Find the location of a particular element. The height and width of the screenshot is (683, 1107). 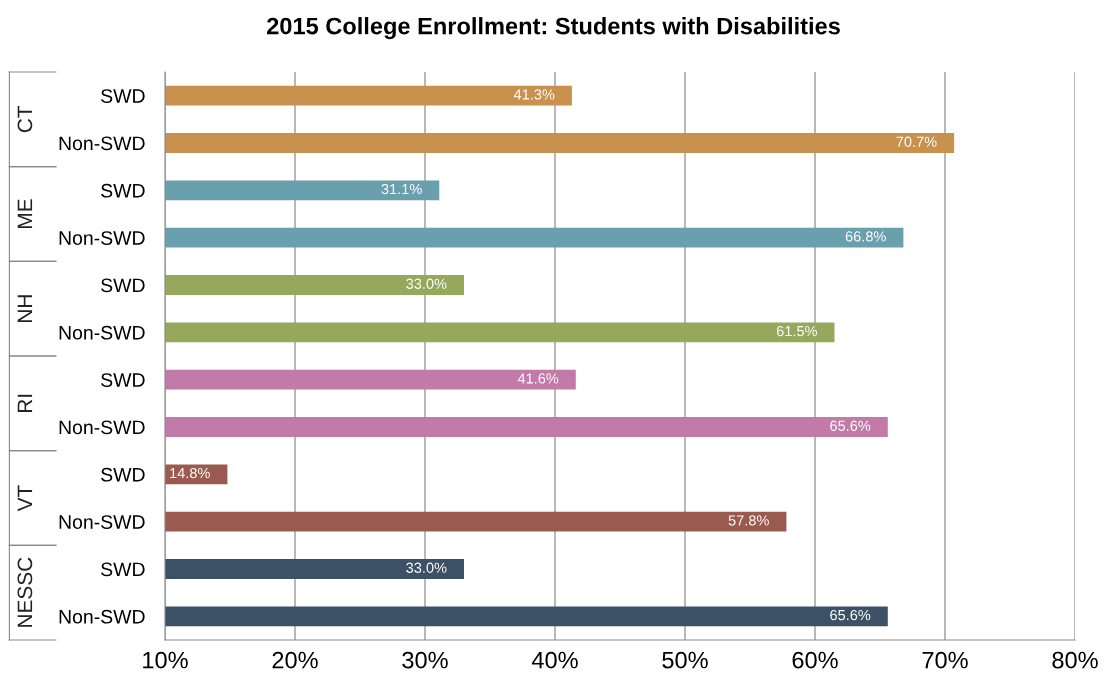

text: RI is located at coordinates (25, 403).